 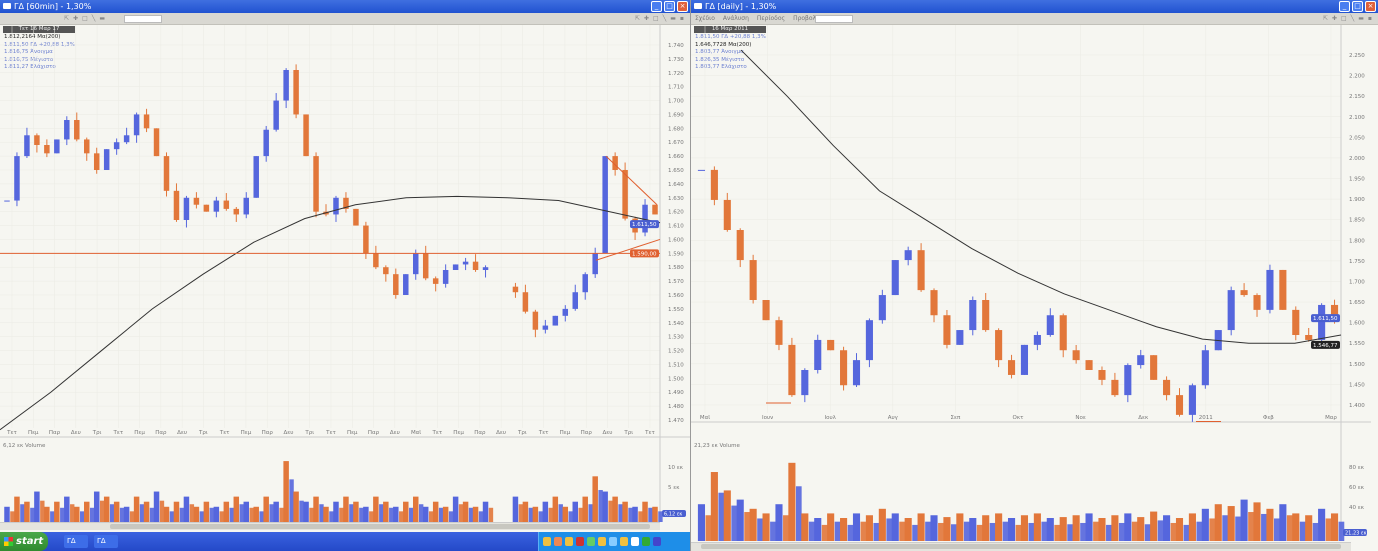 I want to click on menu-analysis: Ανάλυση, so click(x=735, y=18).